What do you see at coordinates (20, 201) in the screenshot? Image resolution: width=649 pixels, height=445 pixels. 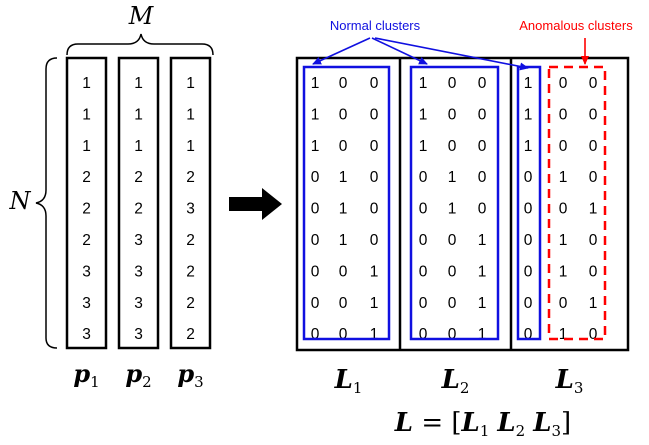 I see `n-label: N` at bounding box center [20, 201].